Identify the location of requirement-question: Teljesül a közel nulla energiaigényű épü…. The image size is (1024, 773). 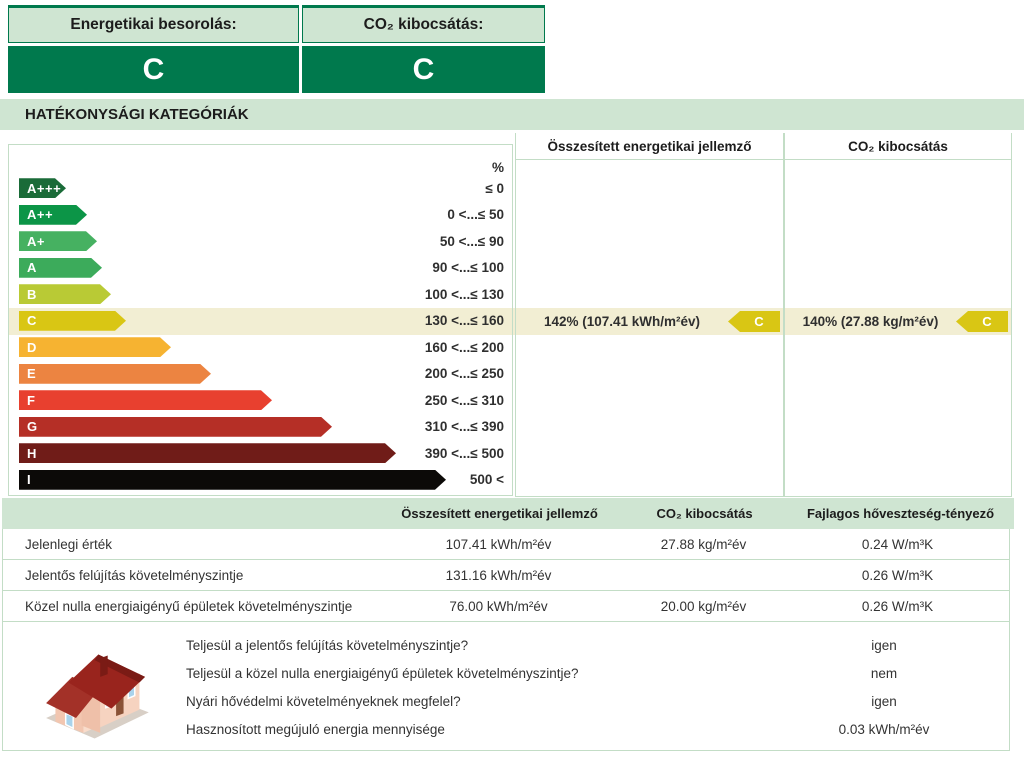
(382, 673).